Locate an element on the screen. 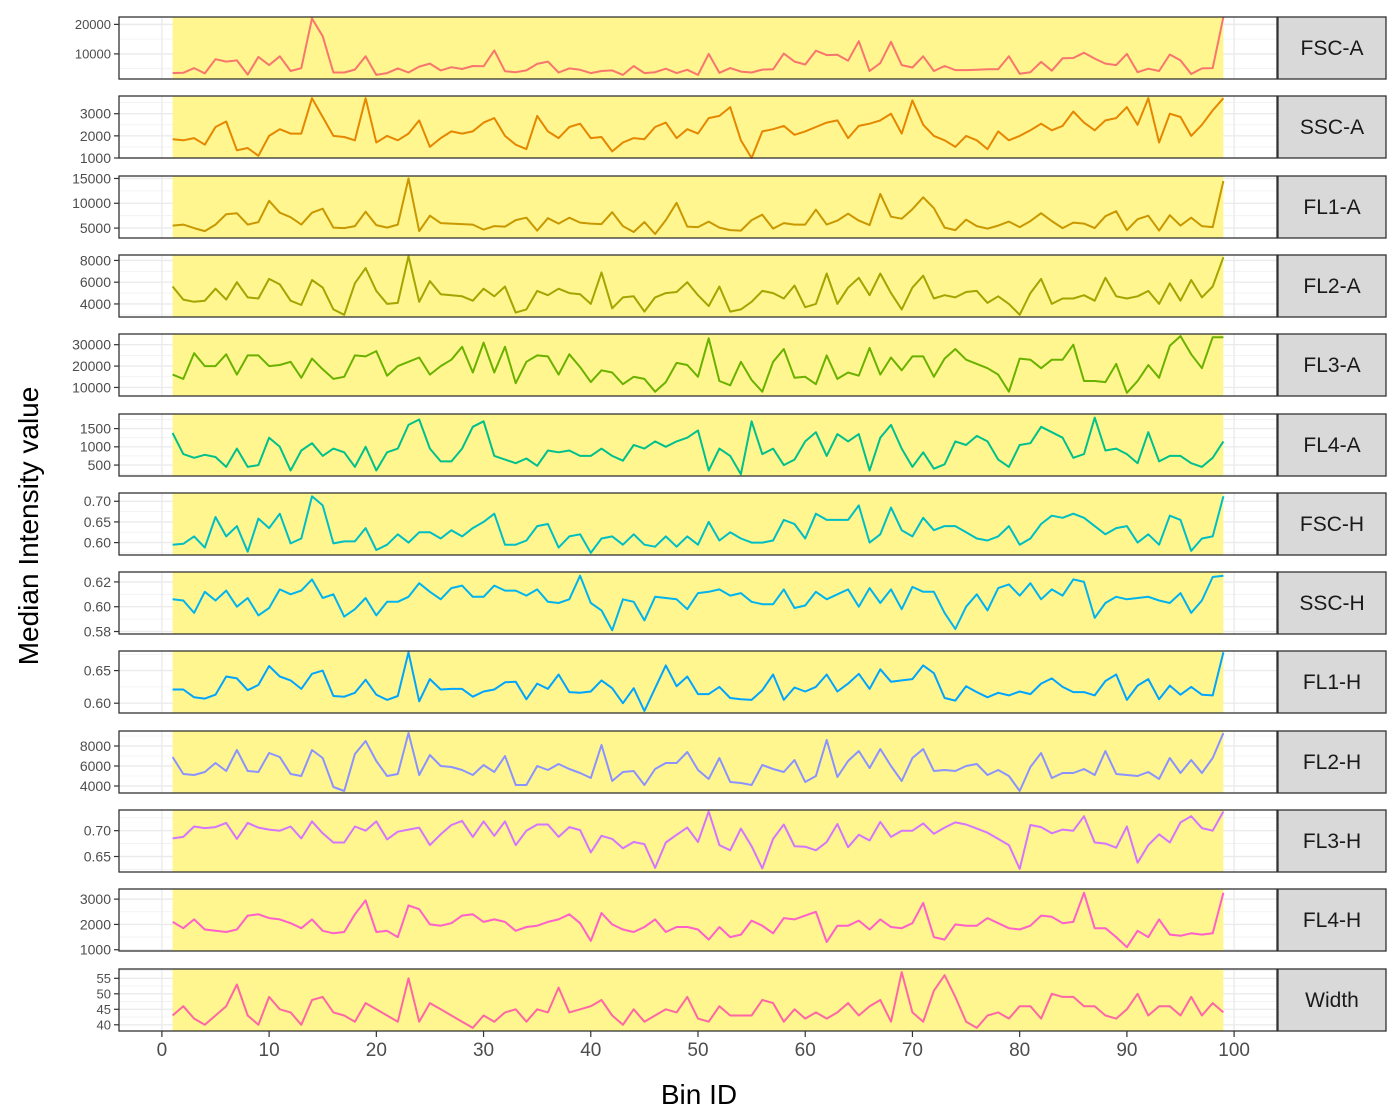 The width and height of the screenshot is (1400, 1120). panel-fl4-h: 1000 2000 3000 FL4-H is located at coordinates (733, 923).